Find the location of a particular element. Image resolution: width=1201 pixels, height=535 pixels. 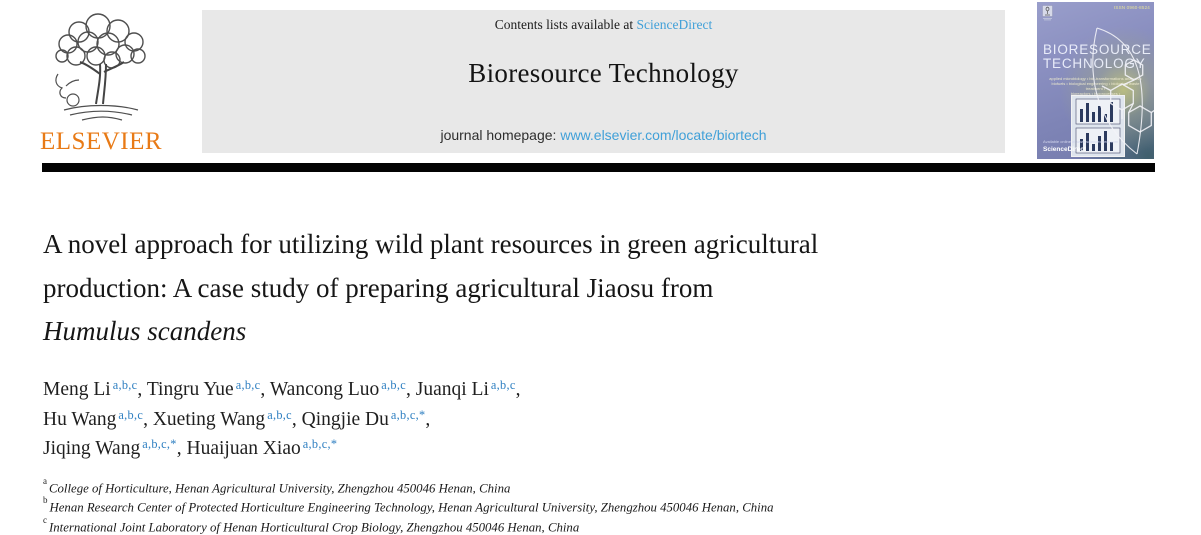

journal-title: Bioresource Technology is located at coordinates (603, 73).